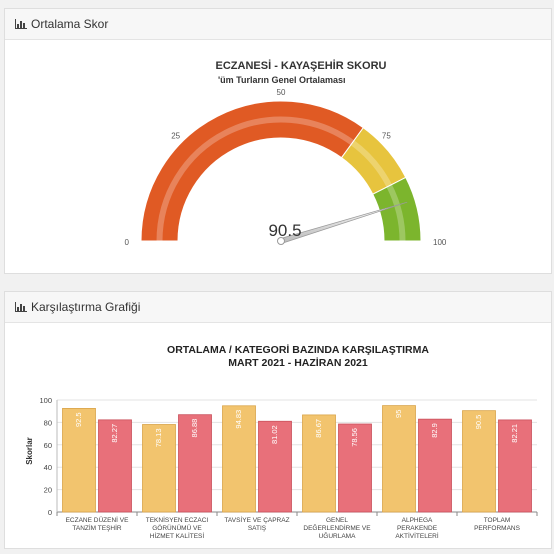 The width and height of the screenshot is (554, 554). What do you see at coordinates (284, 230) in the screenshot?
I see `gauge-value: 90.5` at bounding box center [284, 230].